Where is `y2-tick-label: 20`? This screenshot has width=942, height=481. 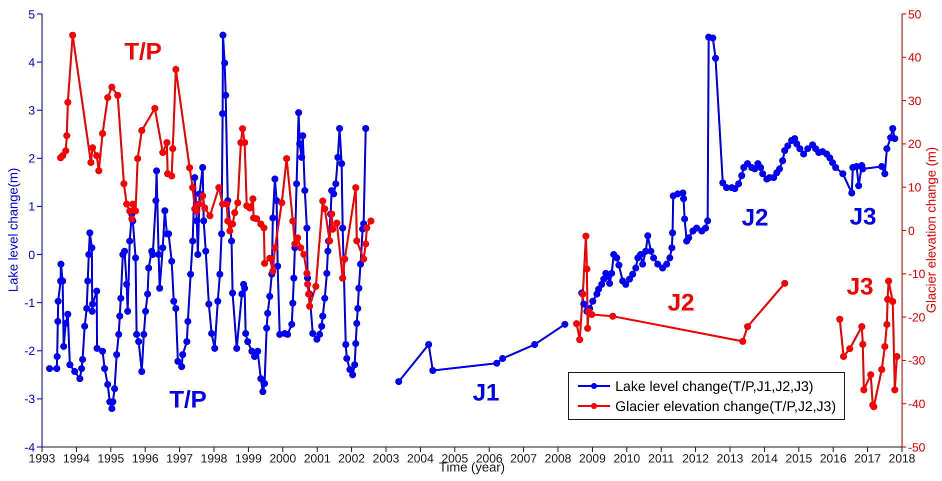 y2-tick-label: 20 is located at coordinates (915, 144).